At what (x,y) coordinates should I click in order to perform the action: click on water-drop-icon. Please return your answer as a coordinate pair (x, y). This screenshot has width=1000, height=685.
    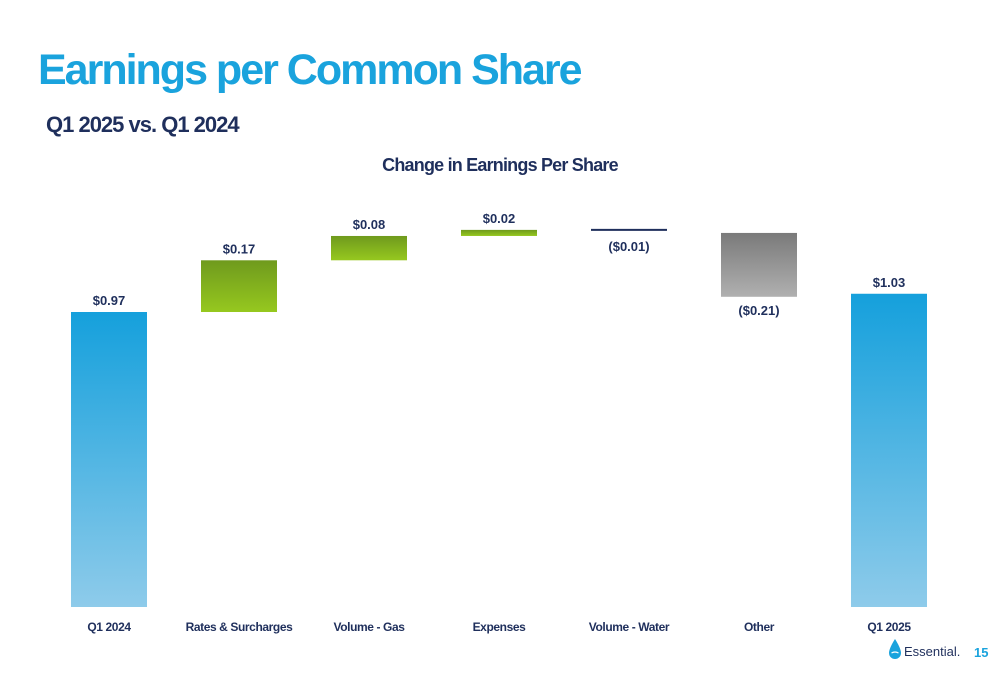
    Looking at the image, I should click on (895, 649).